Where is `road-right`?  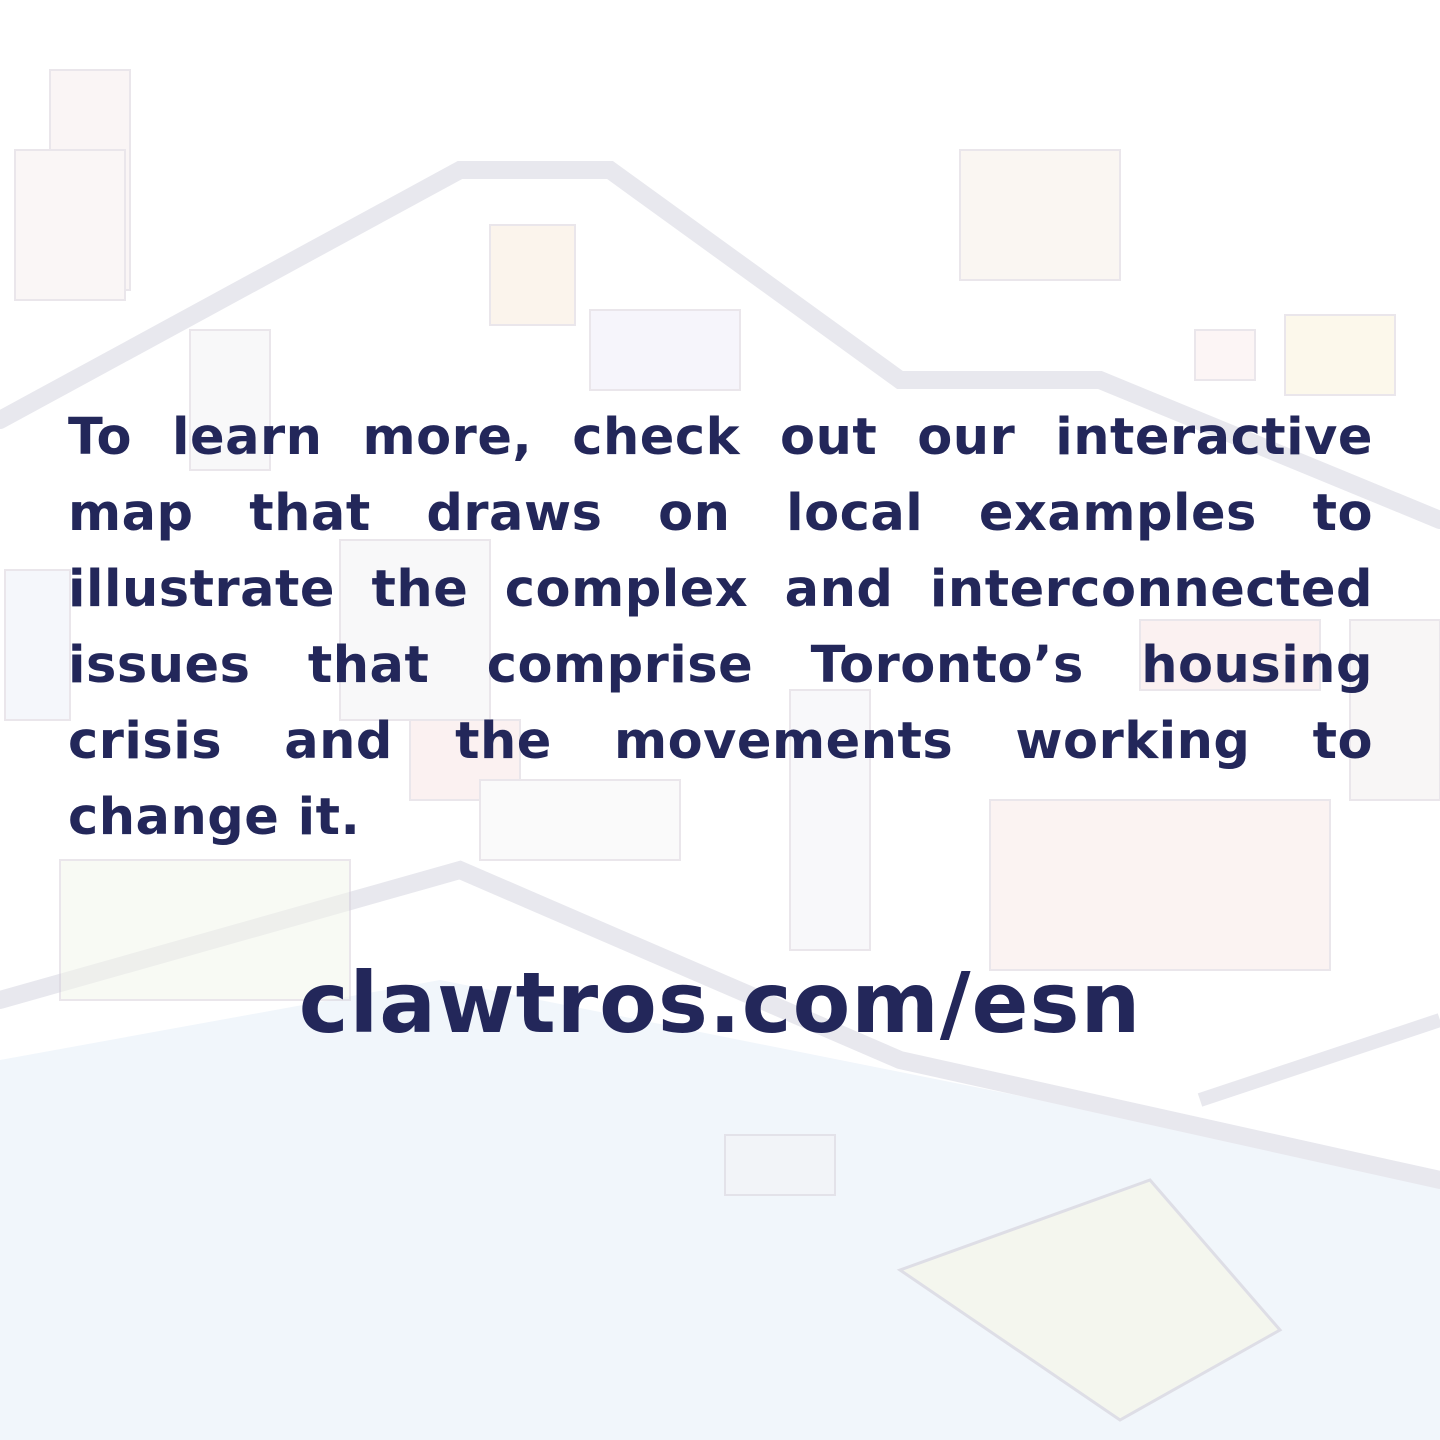 road-right is located at coordinates (1318, 1060).